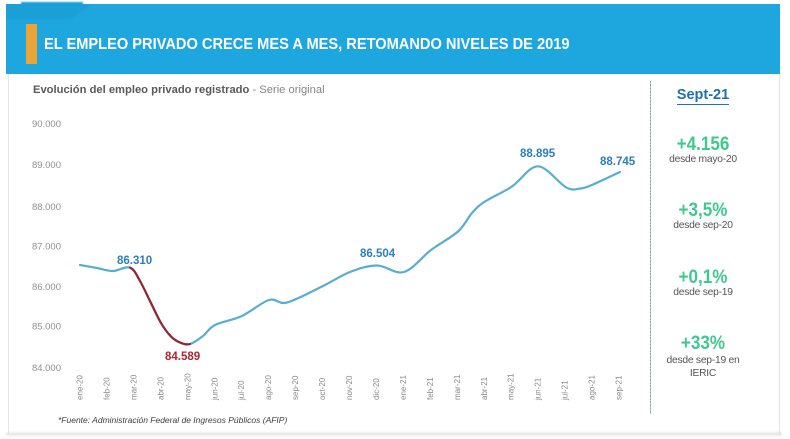 The width and height of the screenshot is (790, 439). Describe the element at coordinates (295, 387) in the screenshot. I see `svg-text: sep-20` at that location.